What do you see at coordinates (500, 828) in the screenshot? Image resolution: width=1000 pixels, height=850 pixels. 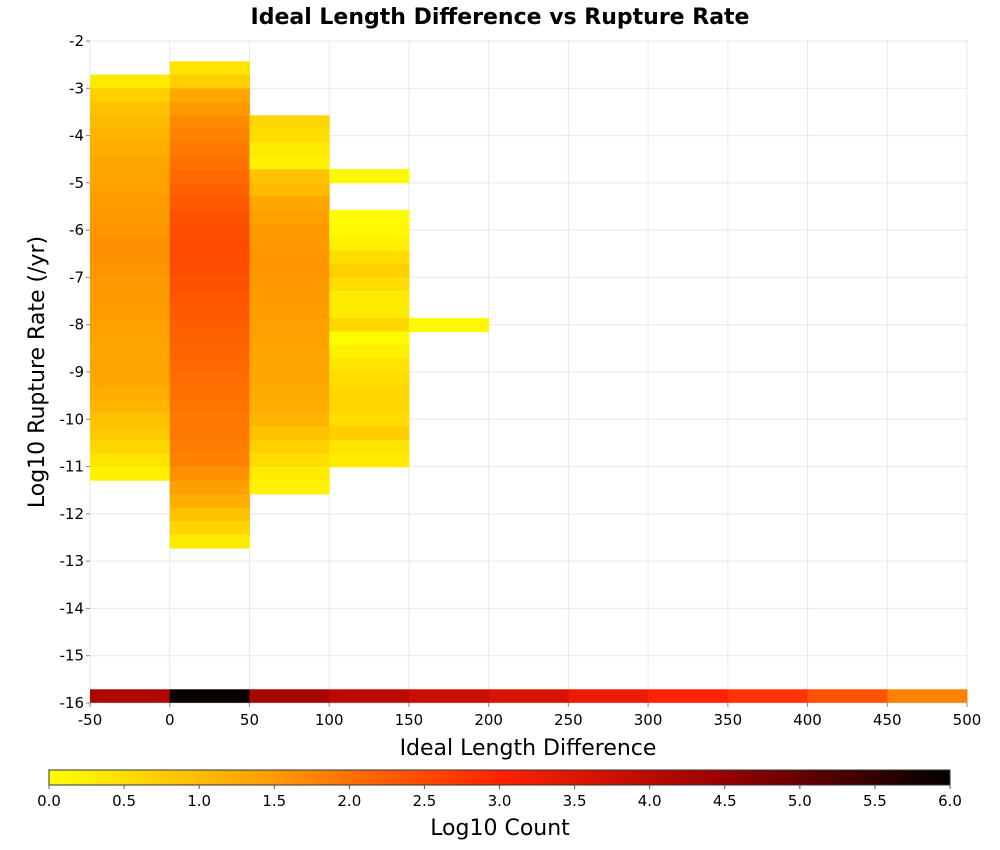 I see `colorbar-label: Log10 Count` at bounding box center [500, 828].